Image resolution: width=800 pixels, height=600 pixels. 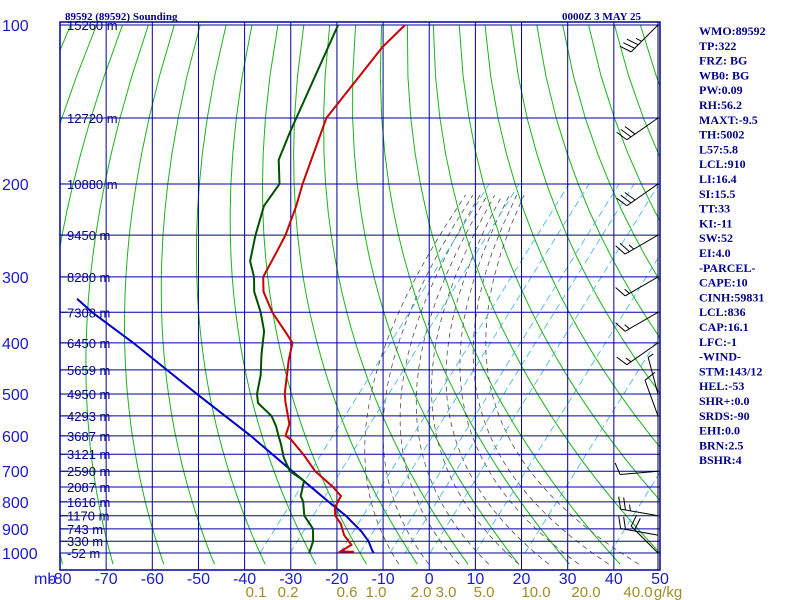 I want to click on index-line: SRDS:-90, so click(x=724, y=416).